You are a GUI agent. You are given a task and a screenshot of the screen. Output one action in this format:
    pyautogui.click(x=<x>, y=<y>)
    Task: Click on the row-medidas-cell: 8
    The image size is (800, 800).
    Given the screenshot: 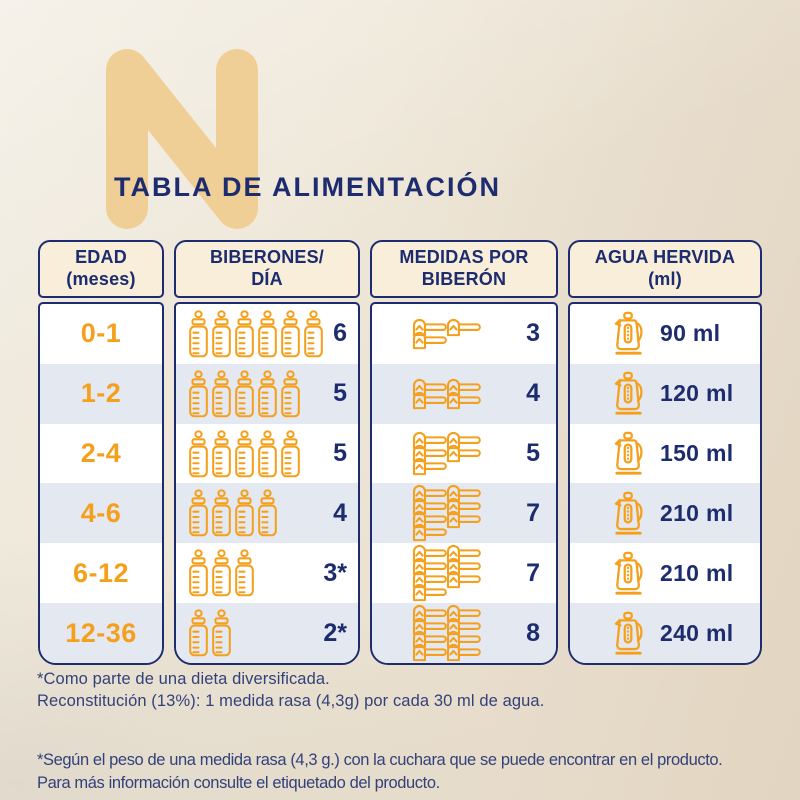 What is the action you would take?
    pyautogui.click(x=464, y=633)
    